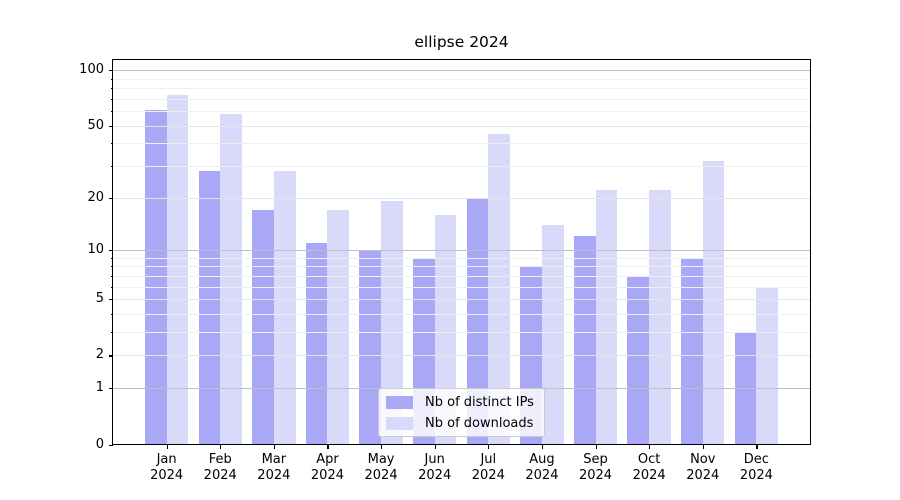 The width and height of the screenshot is (900, 500). Describe the element at coordinates (155, 277) in the screenshot. I see `bar-nb-of-distinct-ips-jan` at that location.